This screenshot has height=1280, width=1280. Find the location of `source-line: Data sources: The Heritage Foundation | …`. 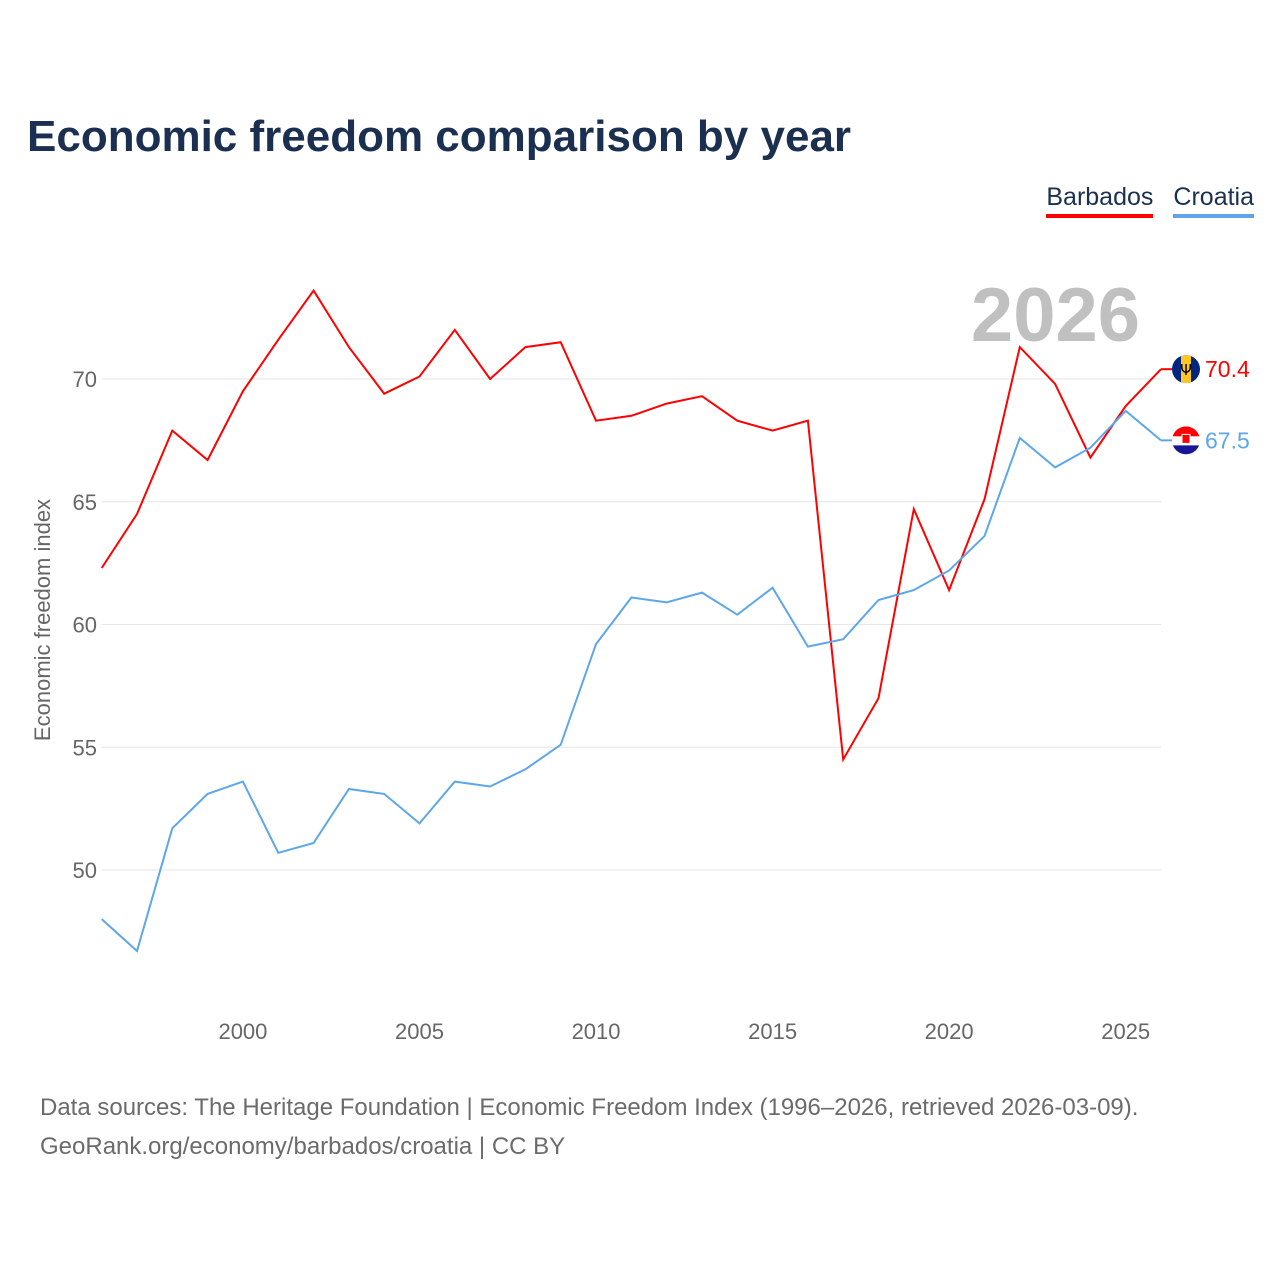

source-line: Data sources: The Heritage Foundation | … is located at coordinates (589, 1107).